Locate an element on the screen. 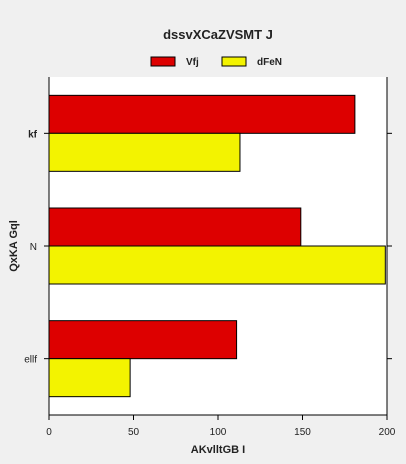 This screenshot has width=406, height=464. y-tick-label-kf: kf is located at coordinates (33, 134).